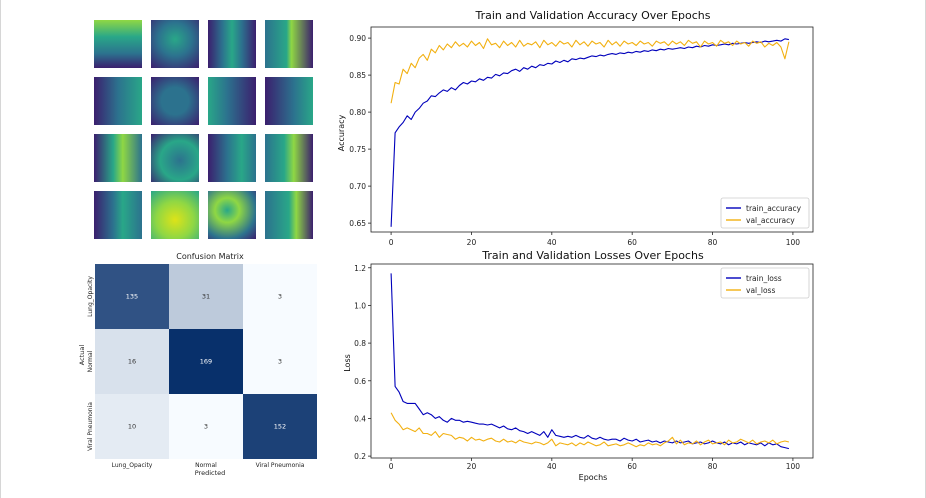 The image size is (926, 498). Describe the element at coordinates (210, 256) in the screenshot. I see `cm-title: Confusion Matrix` at that location.